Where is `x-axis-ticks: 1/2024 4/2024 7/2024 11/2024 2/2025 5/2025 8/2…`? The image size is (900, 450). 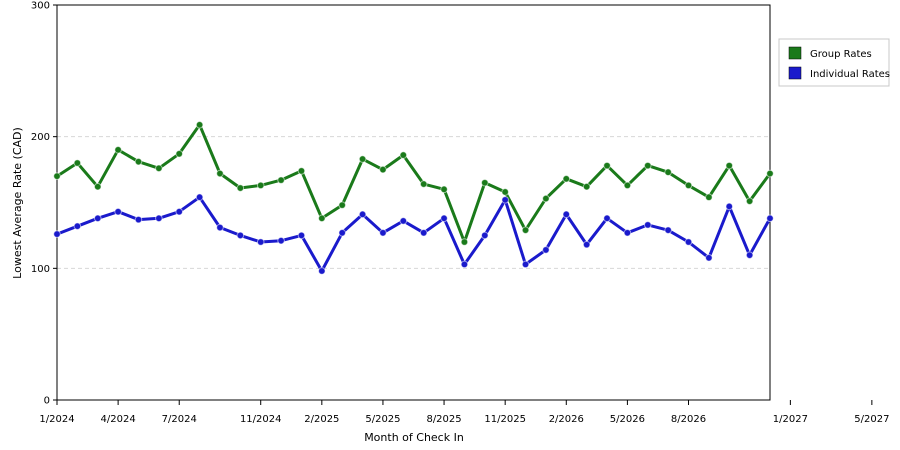 x-axis-ticks: 1/2024 4/2024 7/2024 11/2024 2/2025 5/2025 8/2… is located at coordinates (464, 412).